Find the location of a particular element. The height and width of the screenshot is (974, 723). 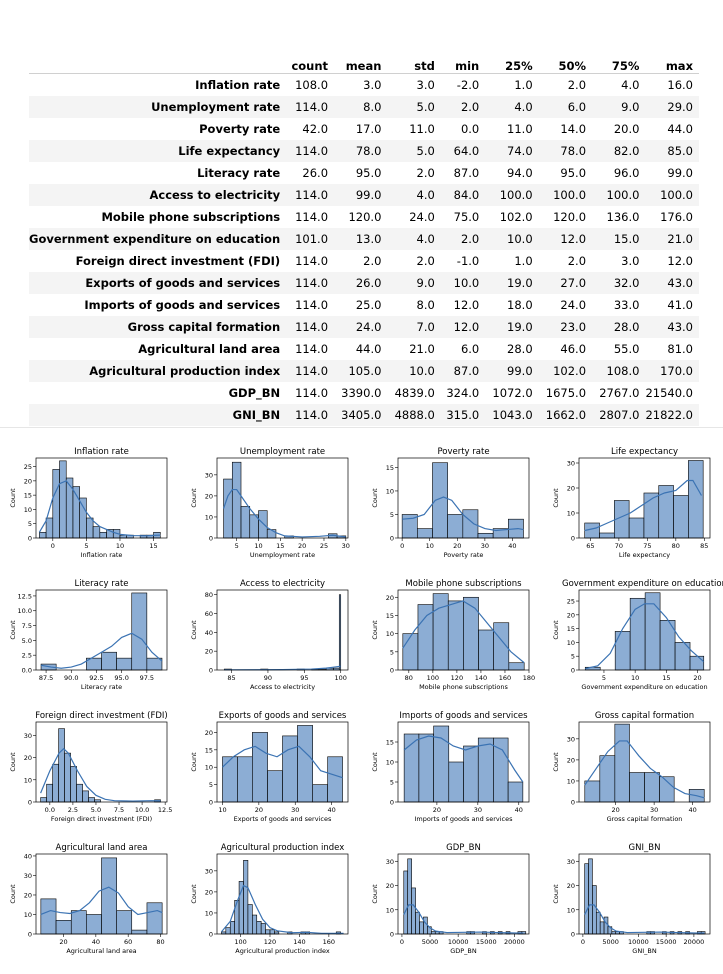

table-cell: 4.0 is located at coordinates (425, 194).